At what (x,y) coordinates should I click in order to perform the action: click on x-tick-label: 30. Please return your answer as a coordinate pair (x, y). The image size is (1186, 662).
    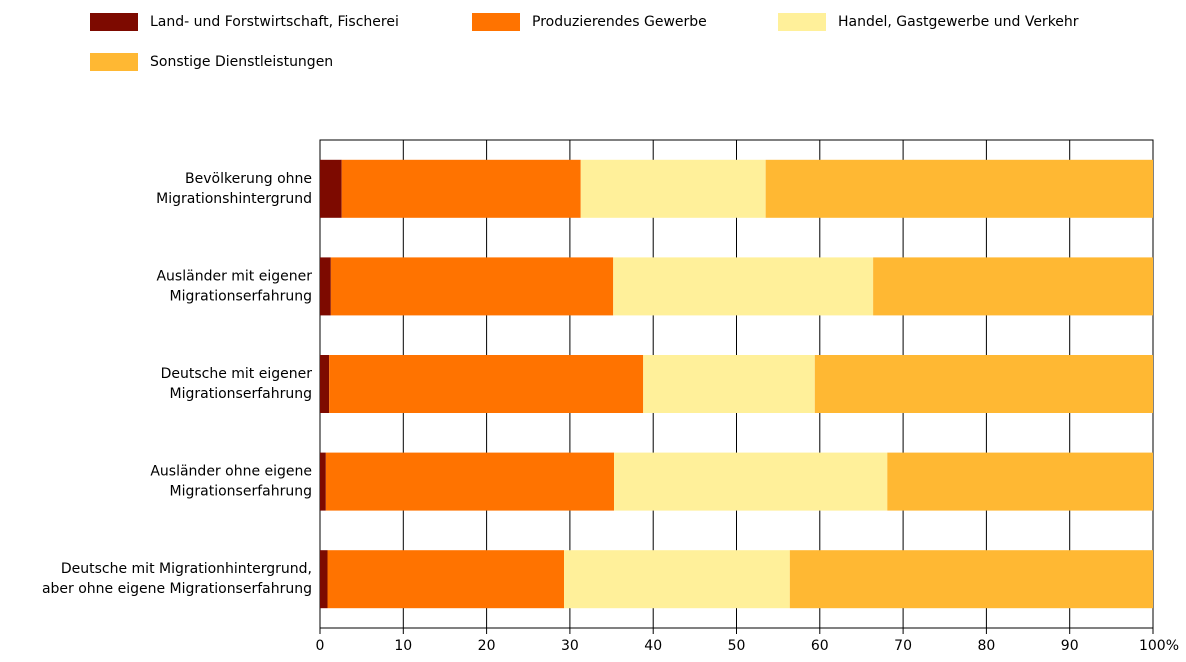
    Looking at the image, I should click on (570, 646).